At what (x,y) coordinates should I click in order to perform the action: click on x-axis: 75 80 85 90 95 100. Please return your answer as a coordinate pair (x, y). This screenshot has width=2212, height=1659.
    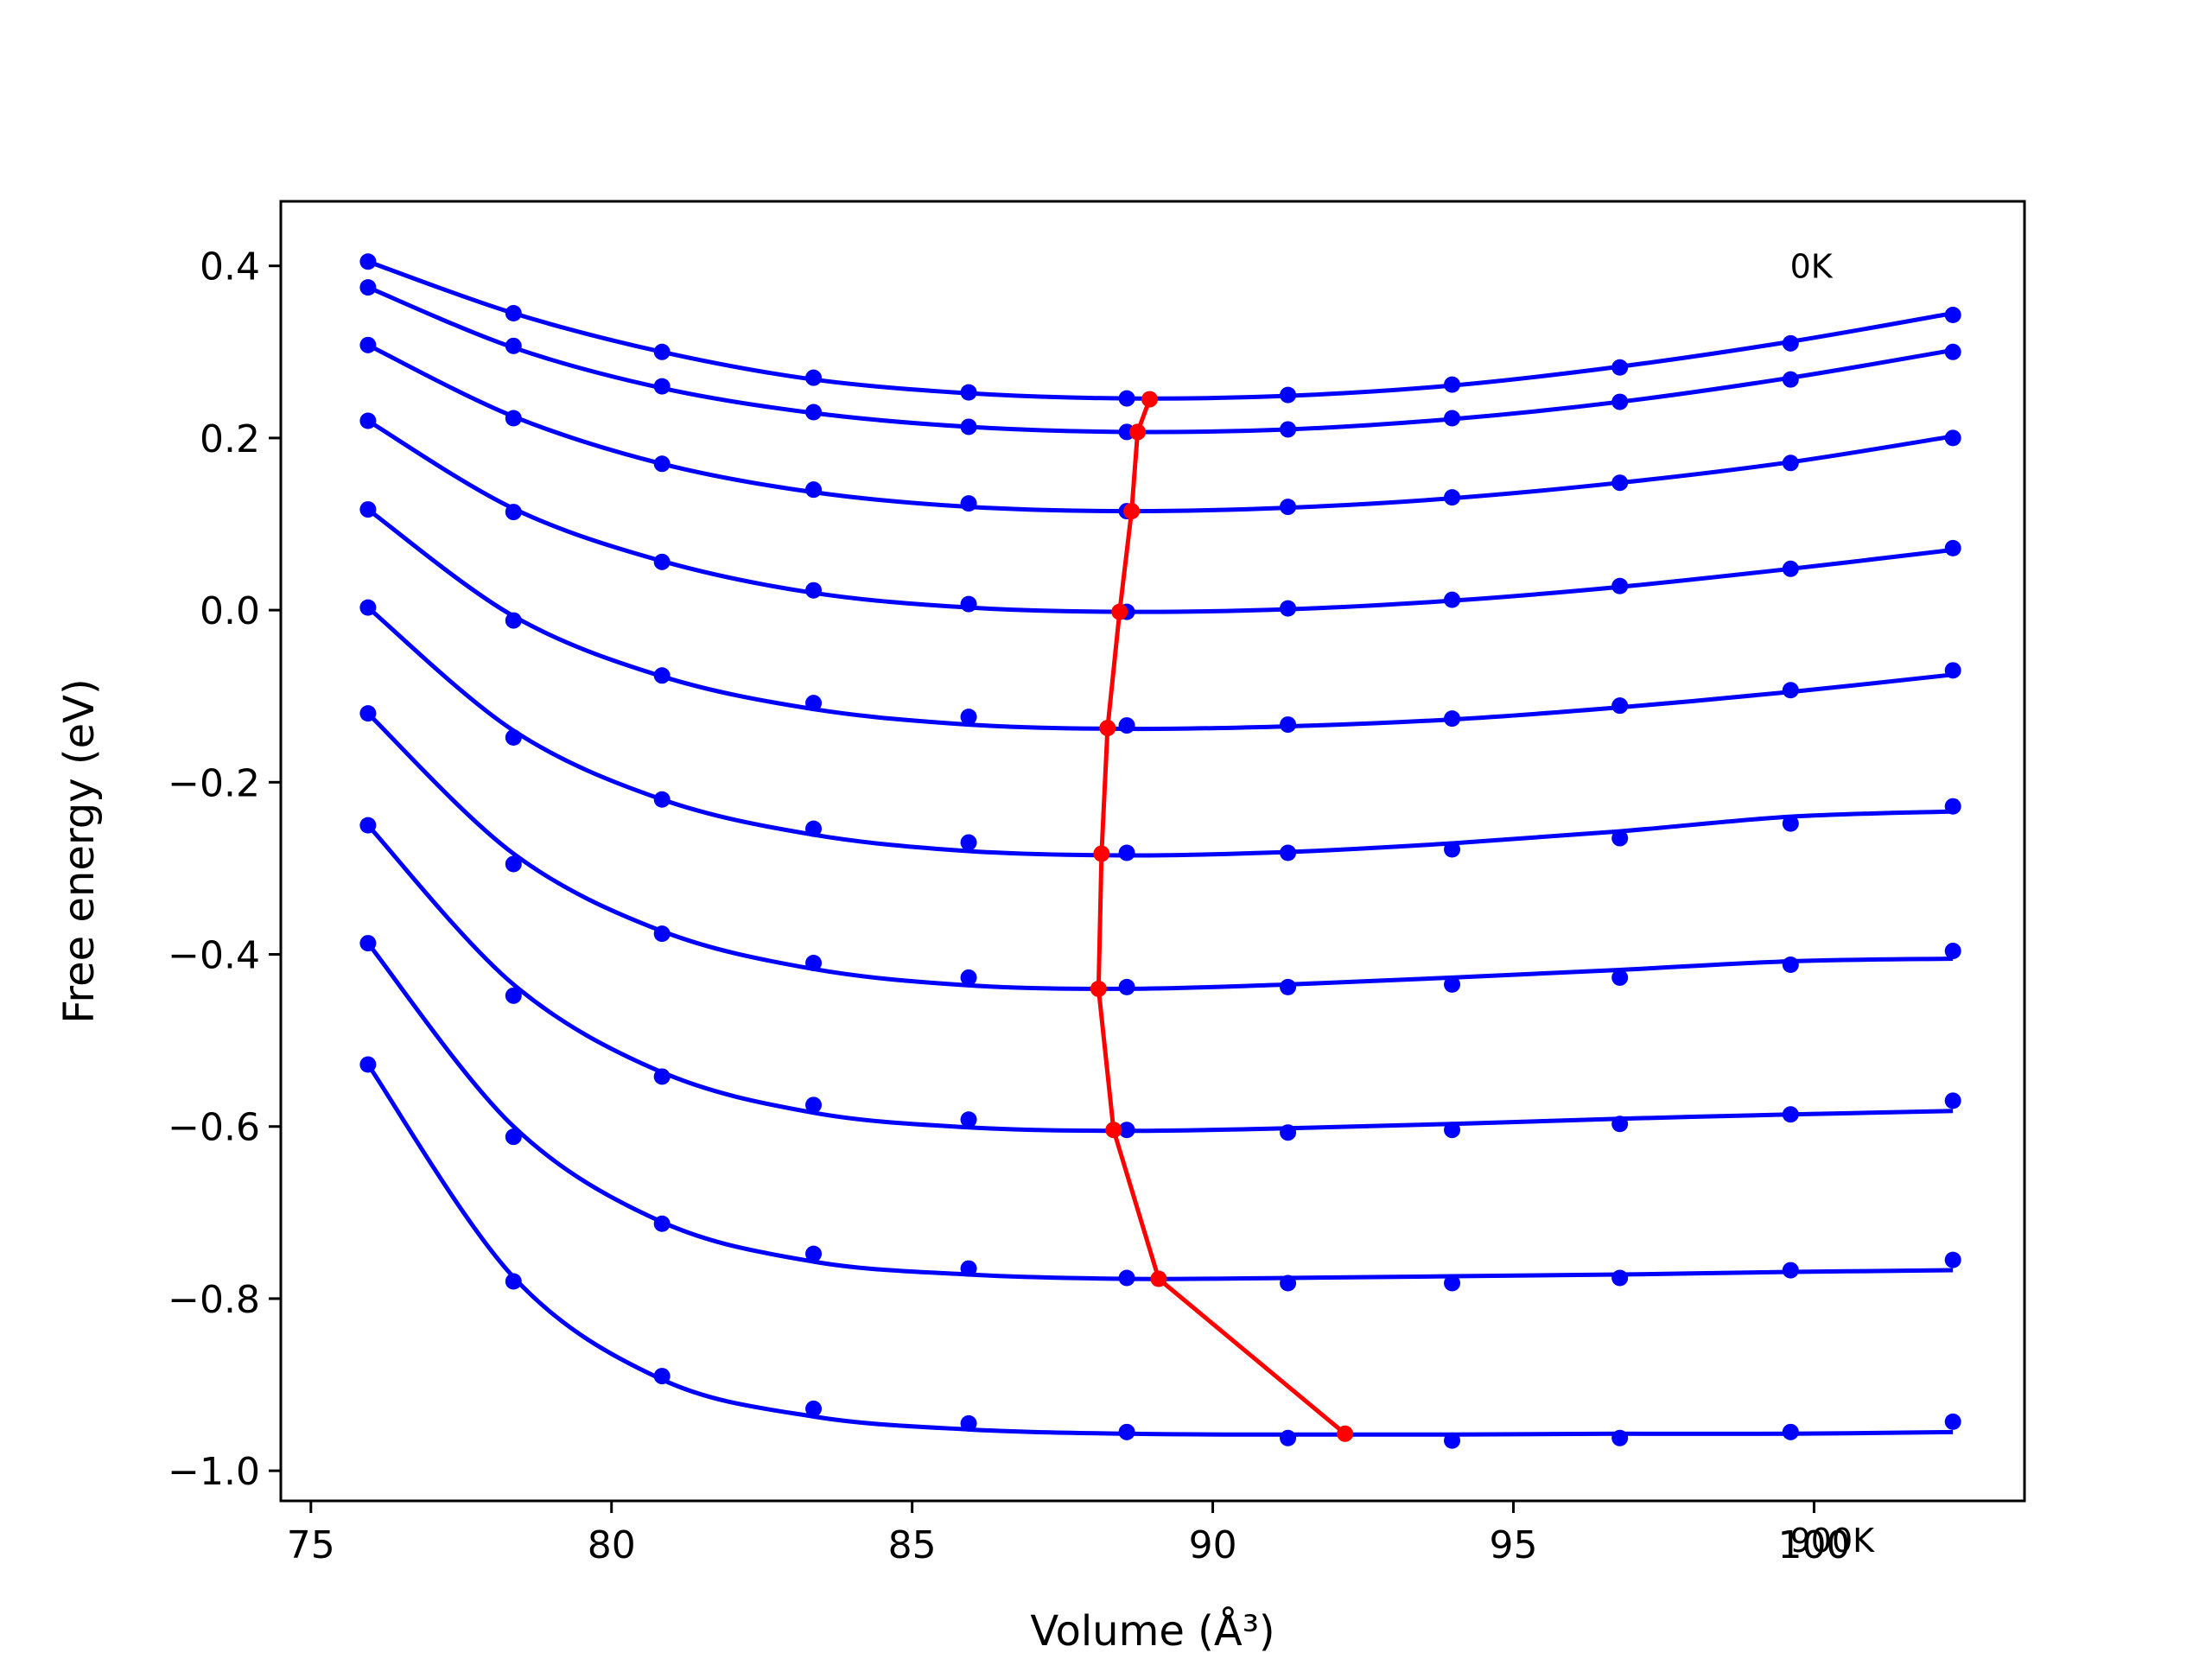
    Looking at the image, I should click on (1068, 1534).